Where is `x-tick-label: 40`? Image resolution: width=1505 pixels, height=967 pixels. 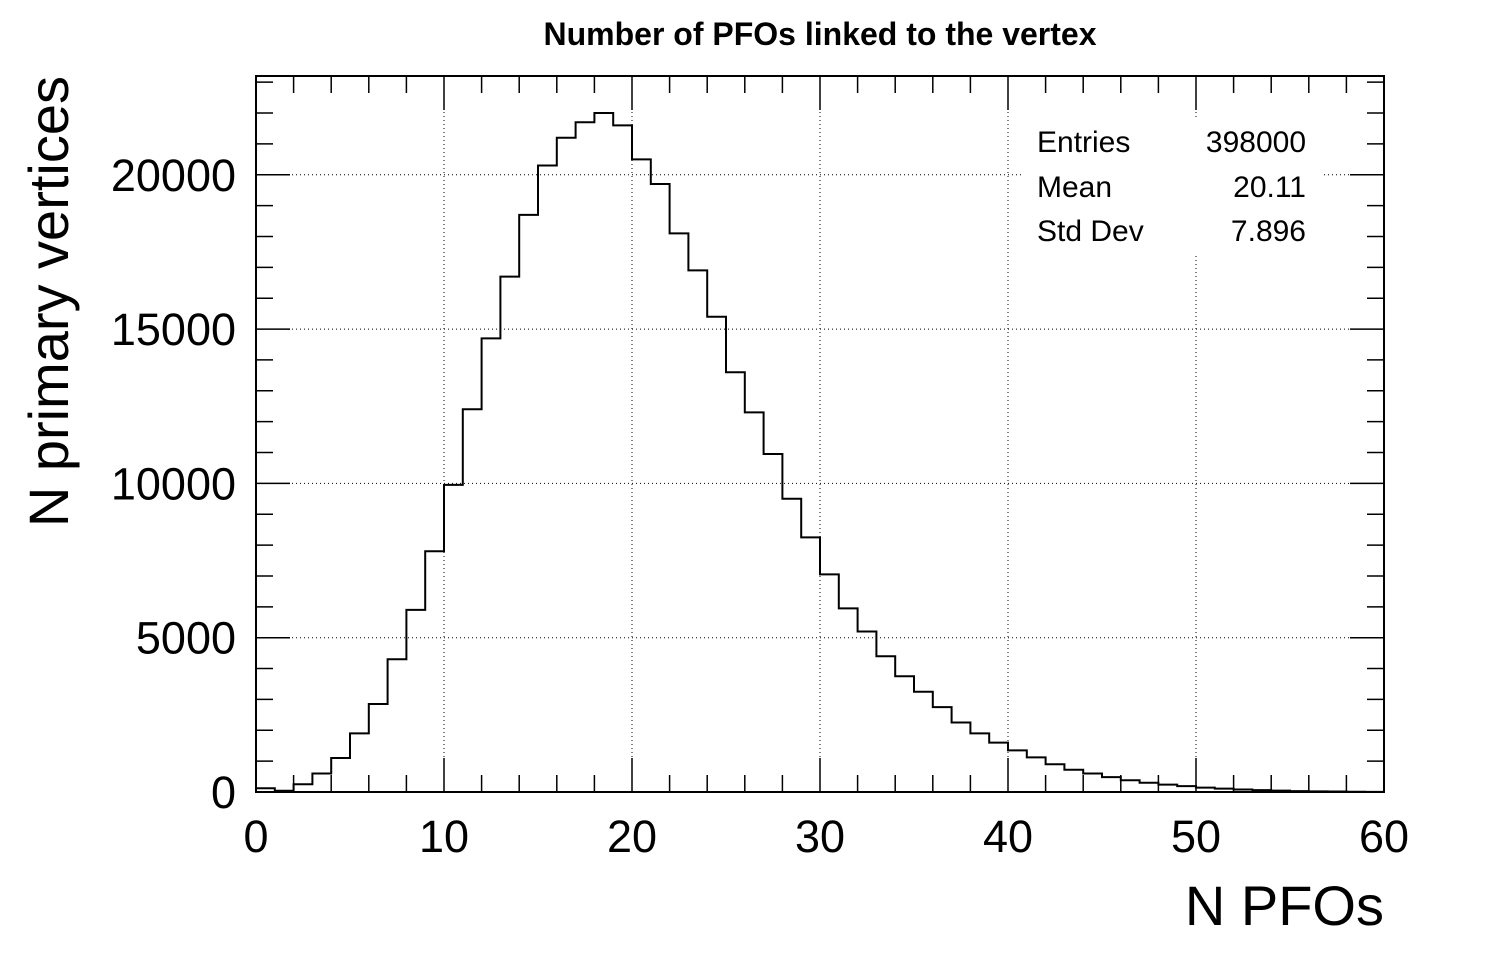 x-tick-label: 40 is located at coordinates (1008, 836).